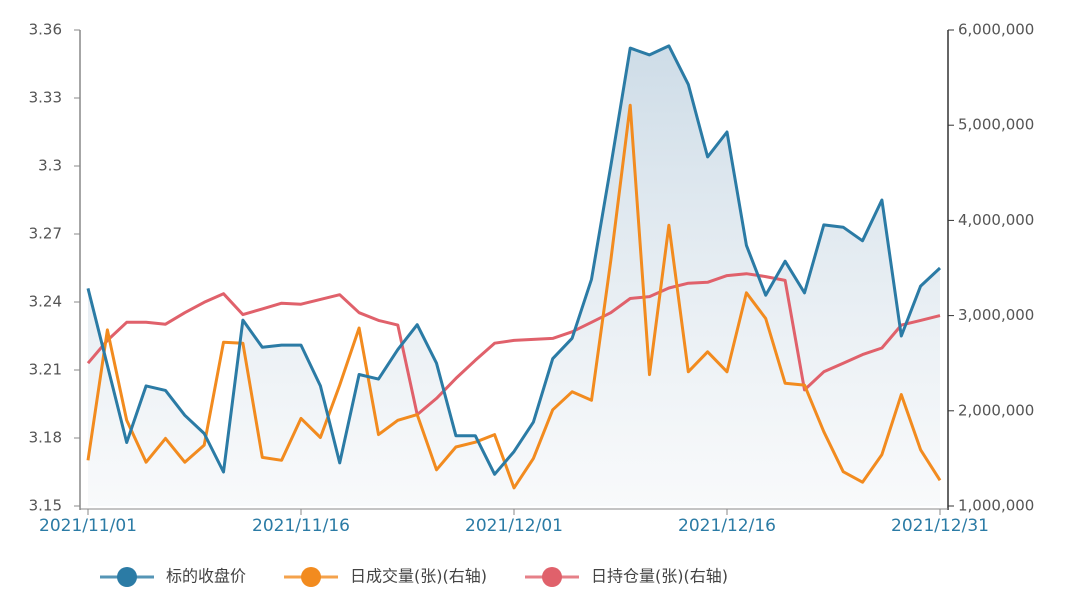 The width and height of the screenshot is (1089, 603). I want to click on y-tick-label: 3.33, so click(45, 98).